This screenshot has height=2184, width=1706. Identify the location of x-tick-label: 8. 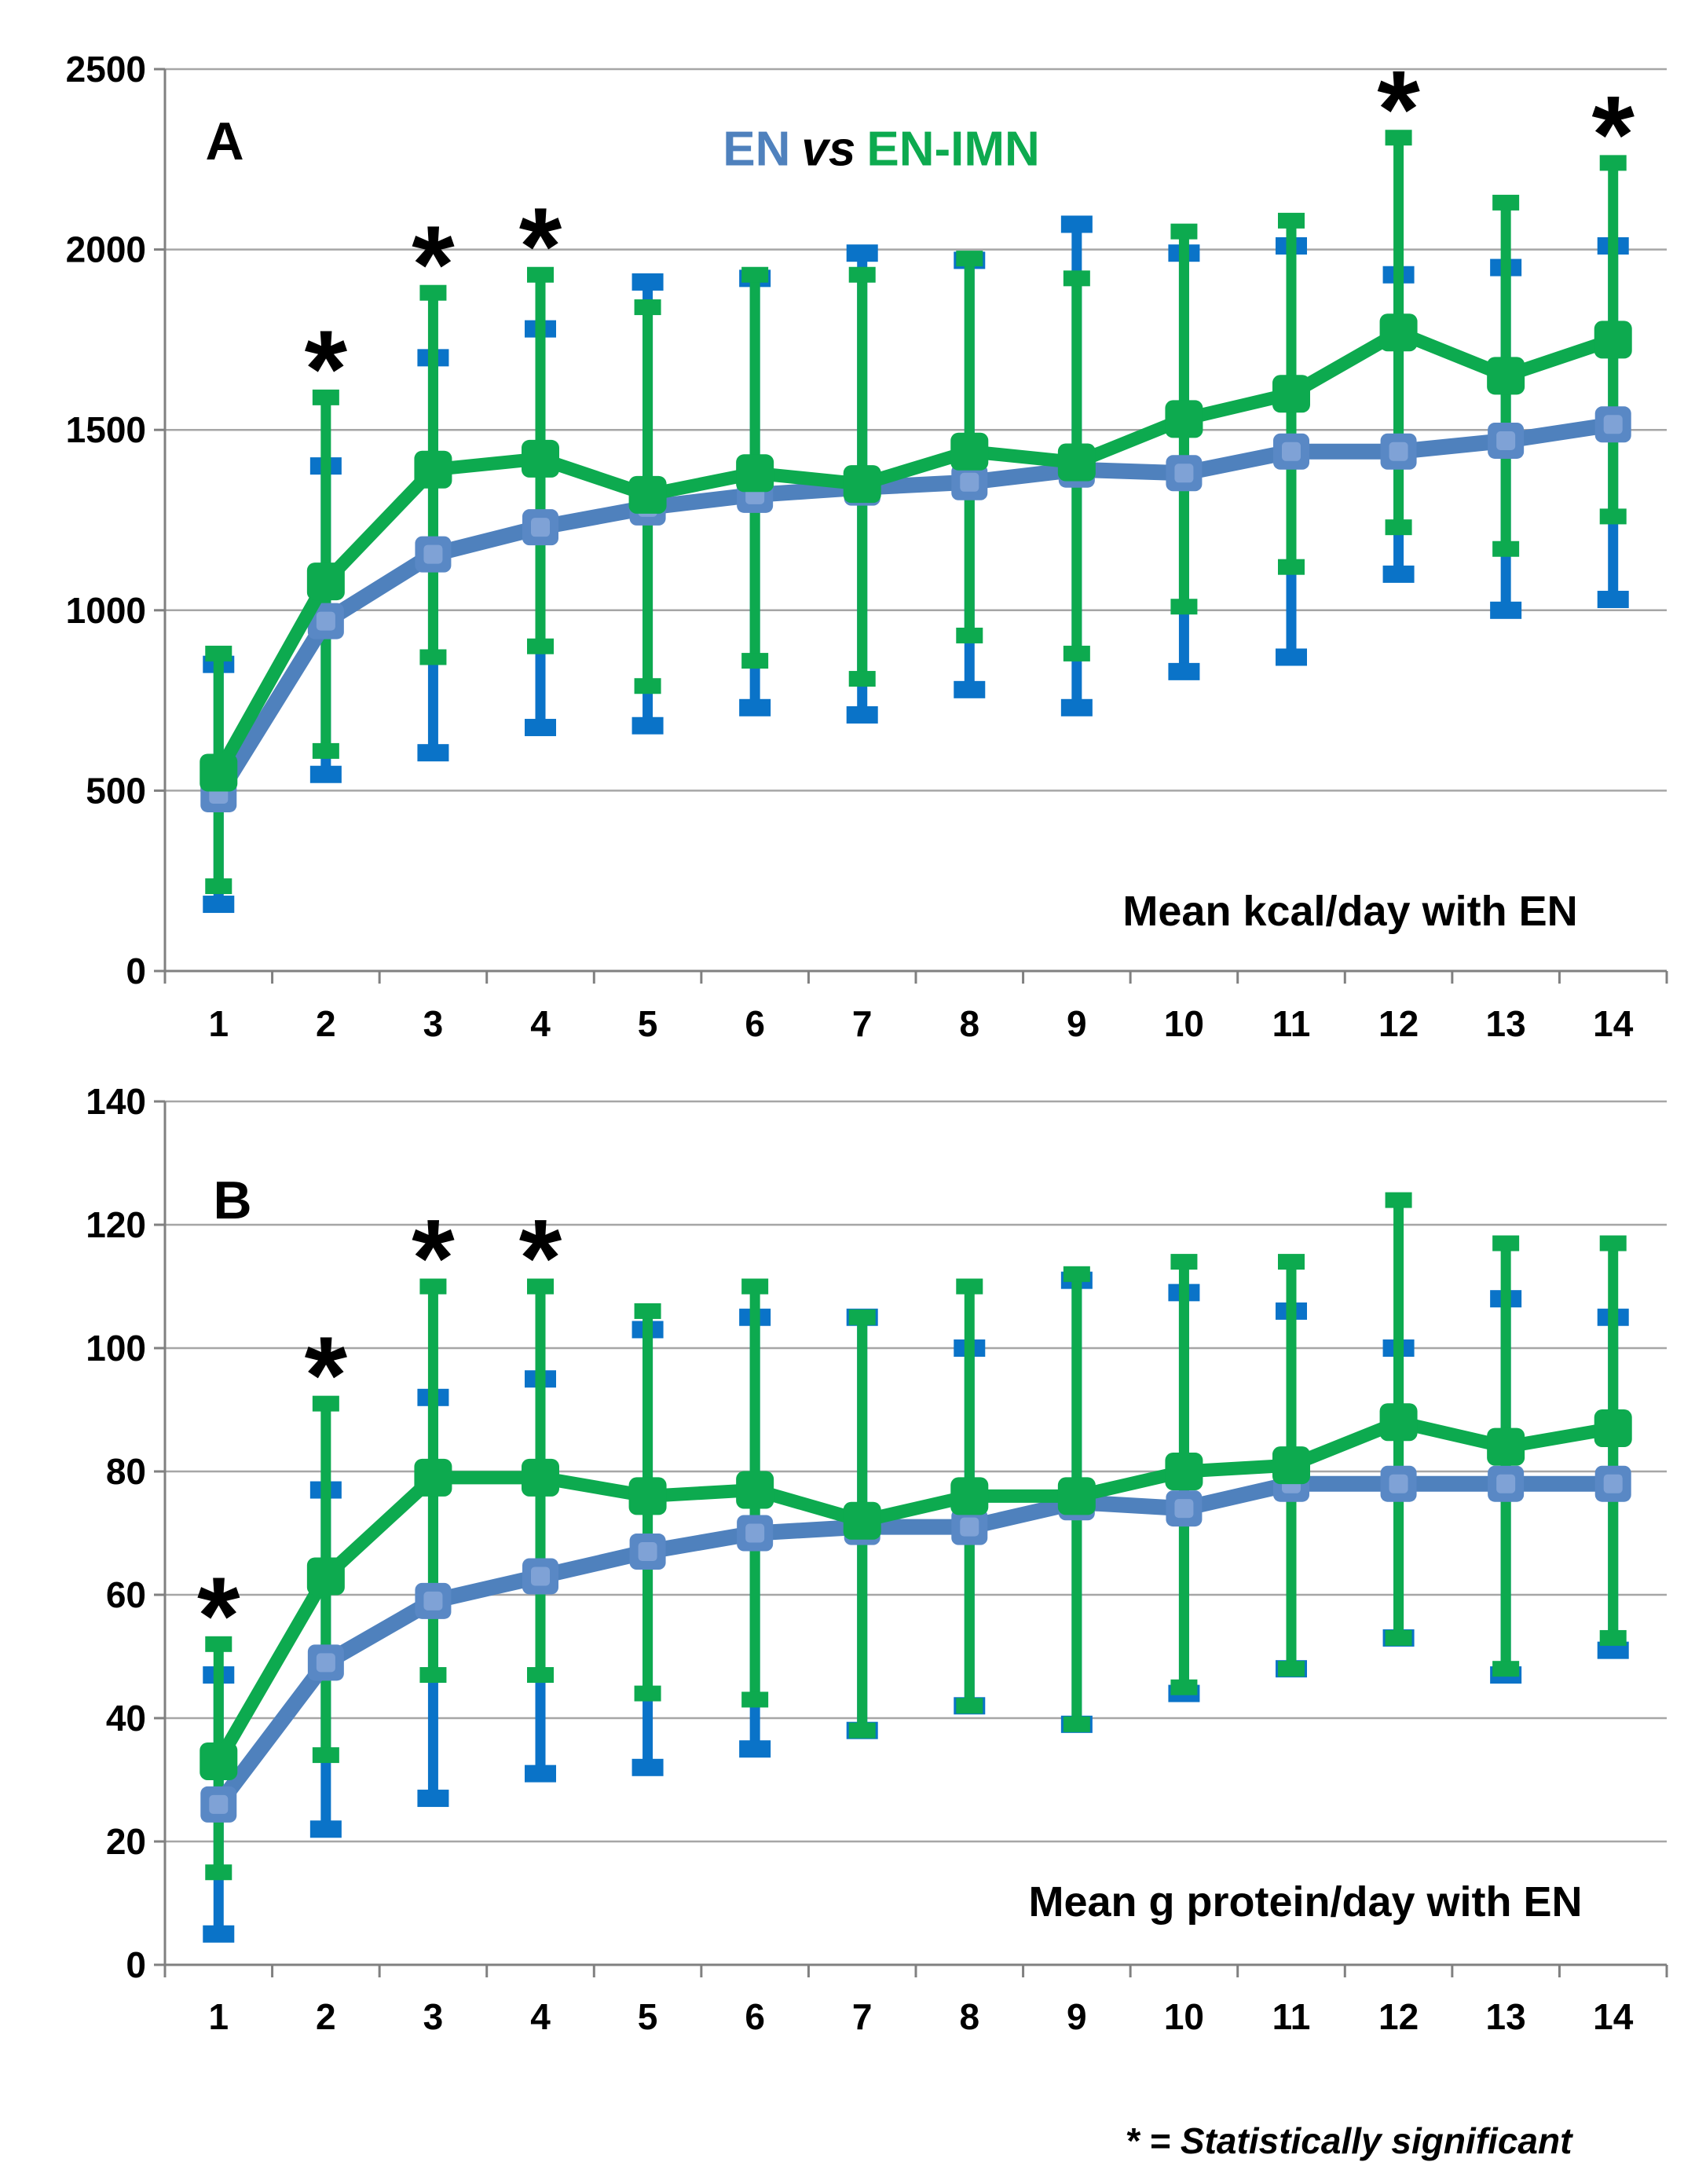
(969, 2016).